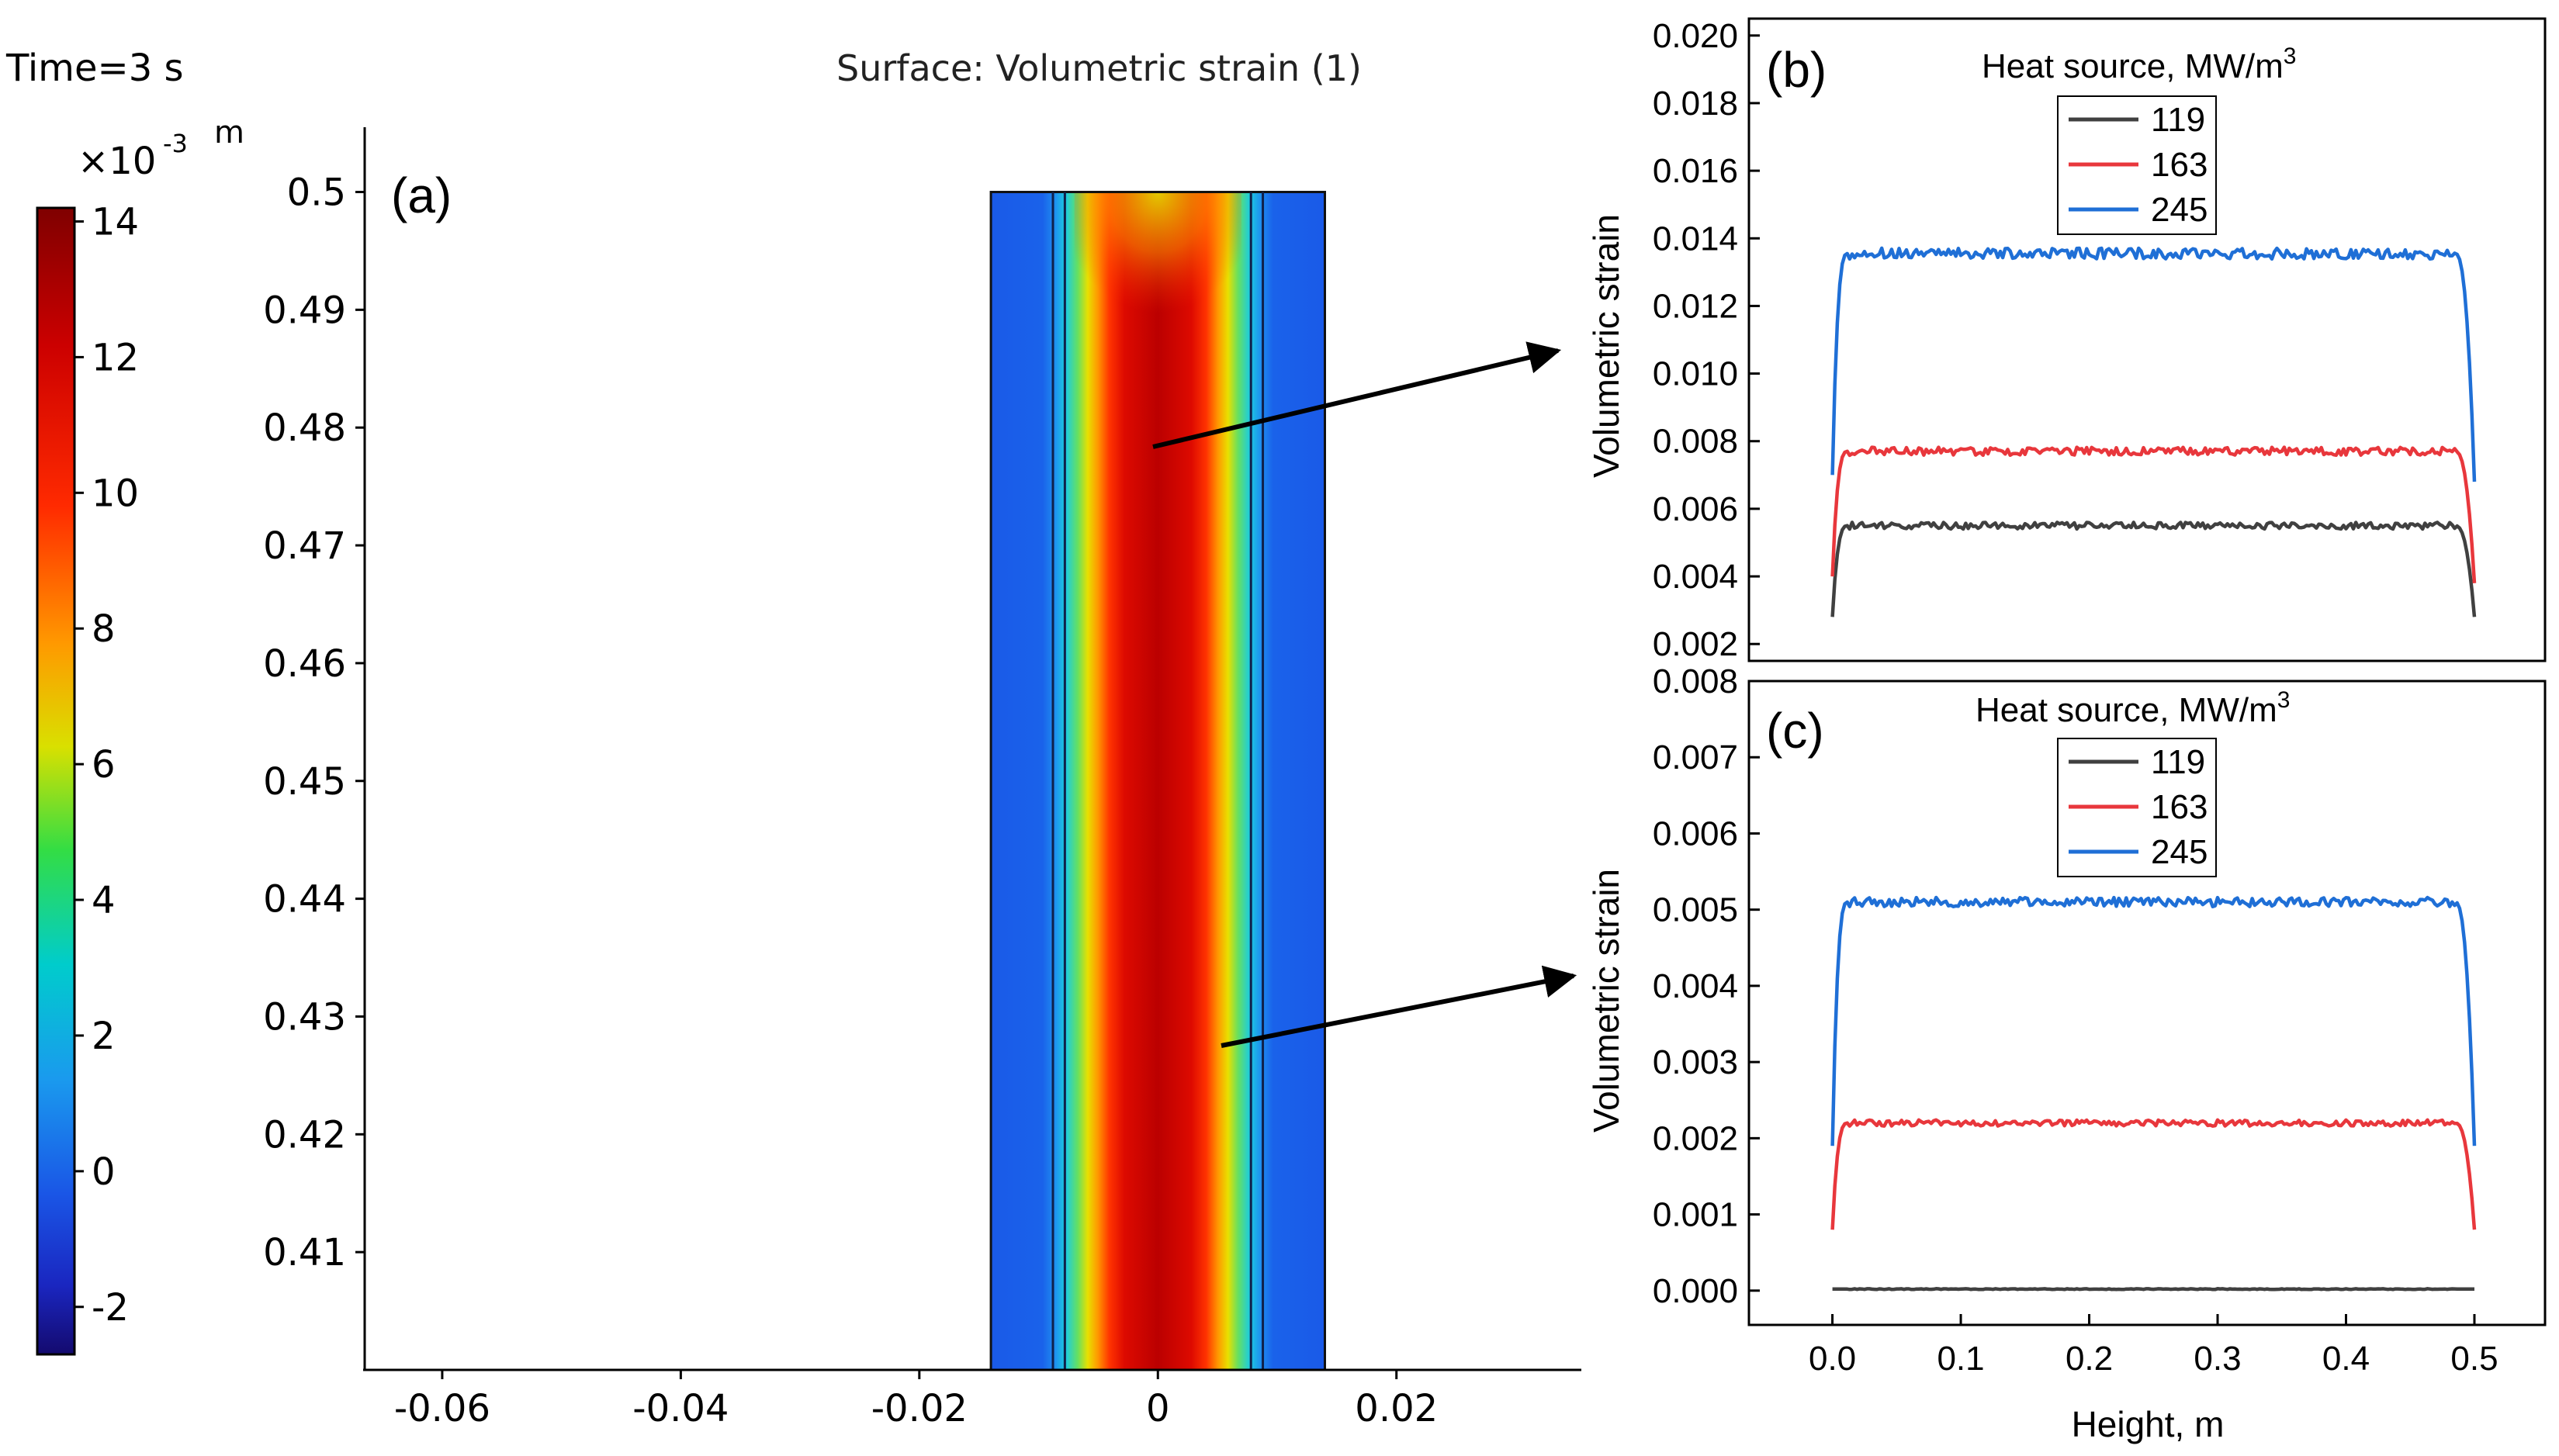 The height and width of the screenshot is (1456, 2559). Describe the element at coordinates (1695, 104) in the screenshot. I see `y-tick-label: 0.018` at that location.